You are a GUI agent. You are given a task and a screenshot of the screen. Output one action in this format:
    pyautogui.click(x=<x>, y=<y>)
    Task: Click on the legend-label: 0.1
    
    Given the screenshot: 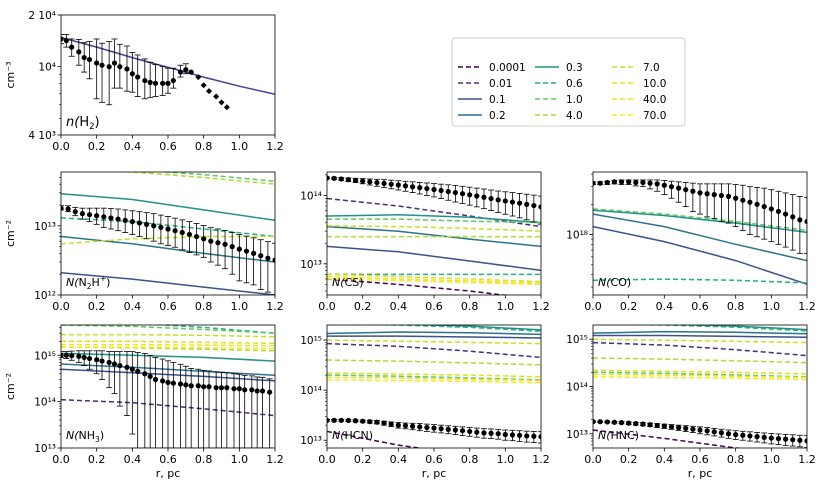 What is the action you would take?
    pyautogui.click(x=497, y=100)
    